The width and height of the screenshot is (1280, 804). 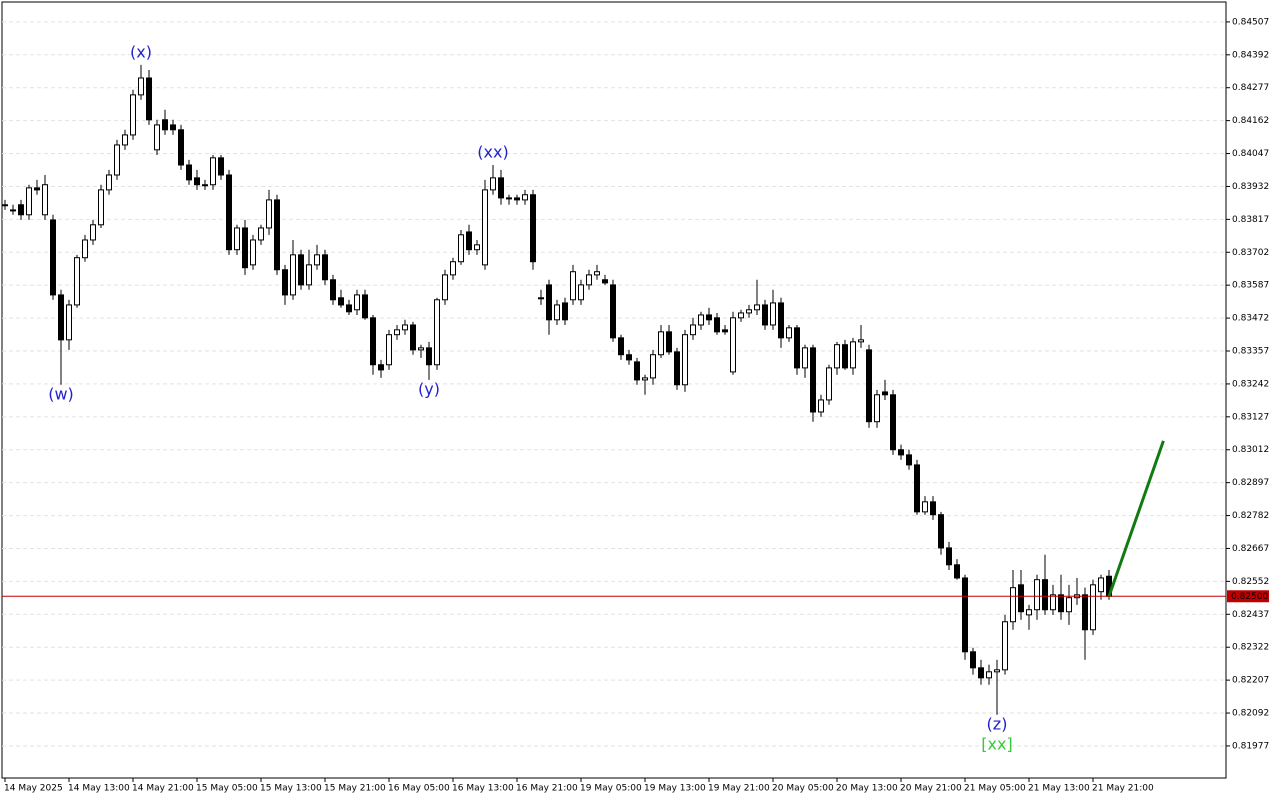 What do you see at coordinates (547, 789) in the screenshot?
I see `x-tick-label: 16 May 21:00` at bounding box center [547, 789].